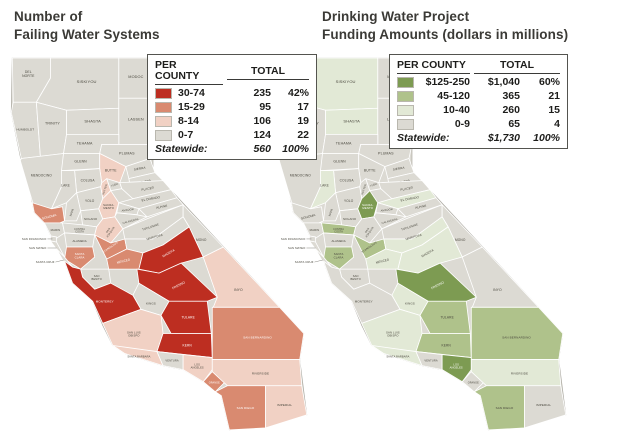 This screenshot has width=640, height=444. Describe the element at coordinates (355, 277) in the screenshot. I see `county-label-san-benito: SAN BENITO` at that location.